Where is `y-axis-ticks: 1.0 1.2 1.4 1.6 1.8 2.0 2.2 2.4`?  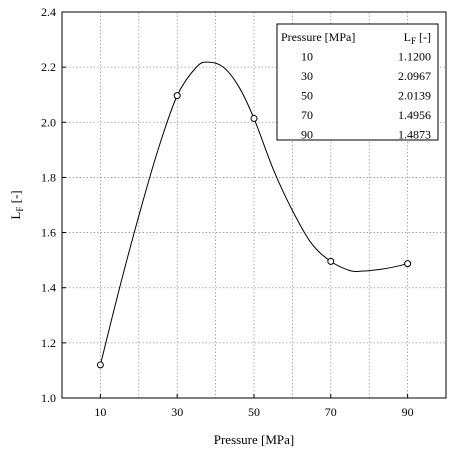 y-axis-ticks: 1.0 1.2 1.4 1.6 1.8 2.0 2.2 2.4 is located at coordinates (53, 205).